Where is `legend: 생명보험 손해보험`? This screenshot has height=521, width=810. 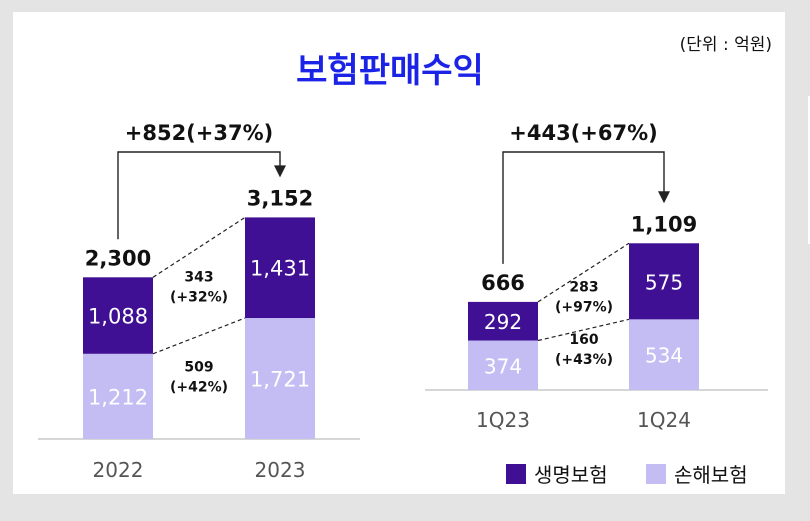 legend: 생명보험 손해보험 is located at coordinates (627, 475).